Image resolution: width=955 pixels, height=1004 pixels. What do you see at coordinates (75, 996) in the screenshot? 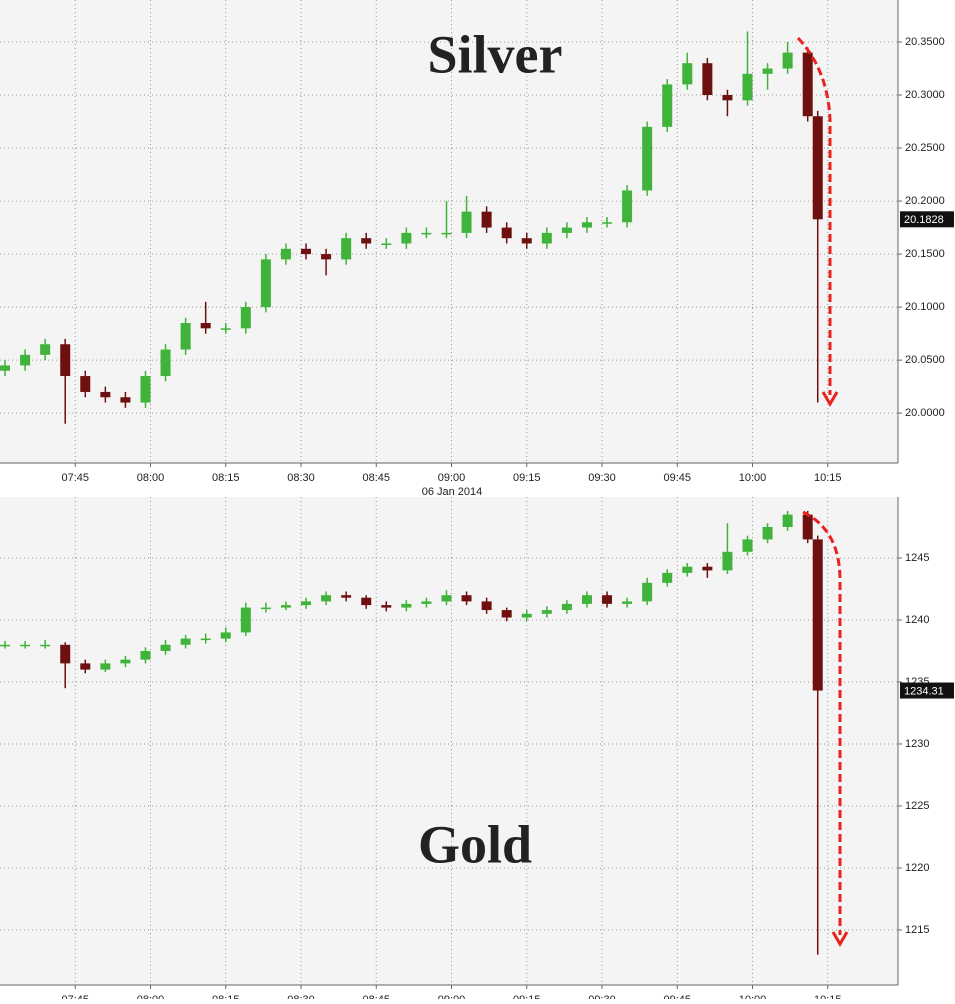
I see `x-tick-label: 07:45` at bounding box center [75, 996].